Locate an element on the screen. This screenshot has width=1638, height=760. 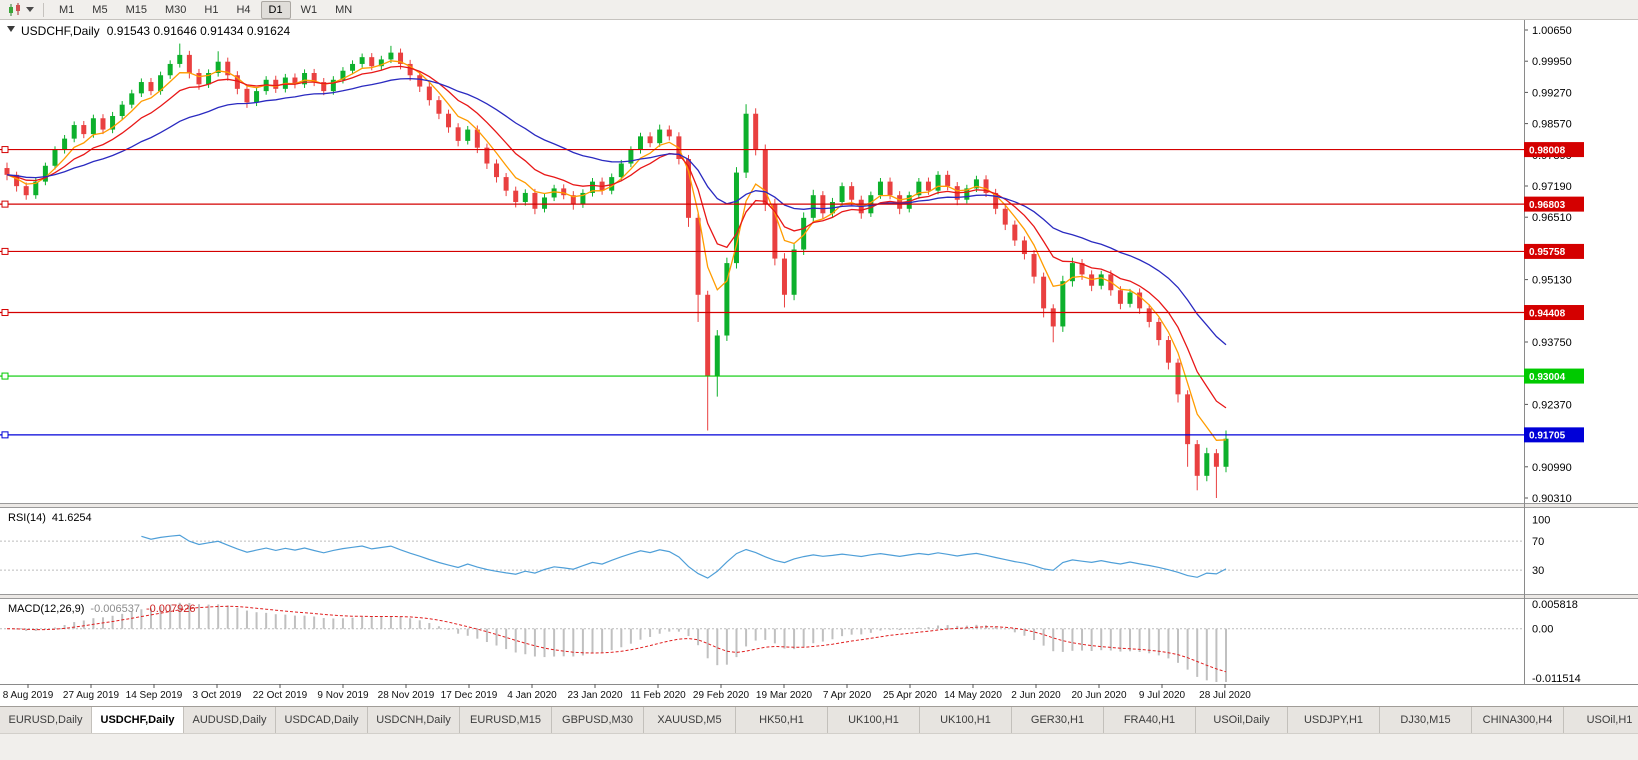
chart-tab-usdchf-daily: USDCHF,Daily is located at coordinates (138, 720).